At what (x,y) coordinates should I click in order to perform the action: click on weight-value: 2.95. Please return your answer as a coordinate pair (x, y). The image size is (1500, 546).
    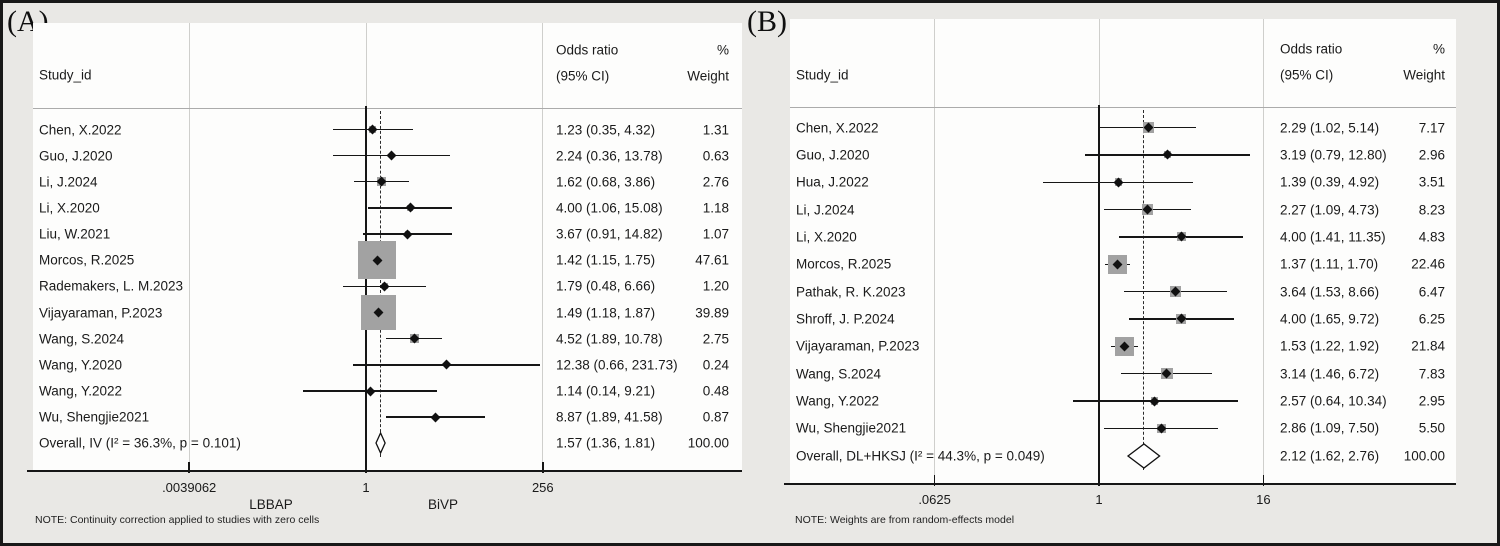
    Looking at the image, I should click on (1431, 401).